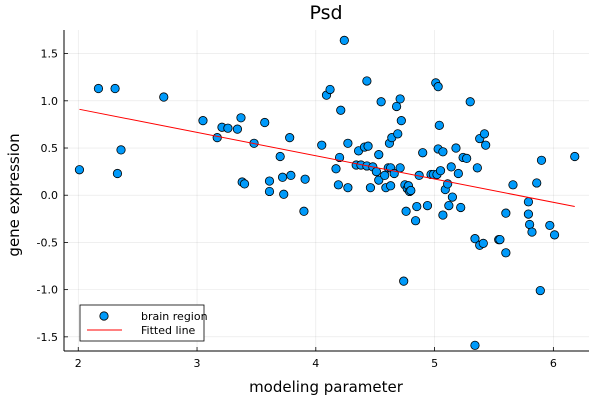  What do you see at coordinates (52, 196) in the screenshot?
I see `y-ticks: -1.5 -1.0 -0.5 0.0 0.5 1.0 1.5` at bounding box center [52, 196].